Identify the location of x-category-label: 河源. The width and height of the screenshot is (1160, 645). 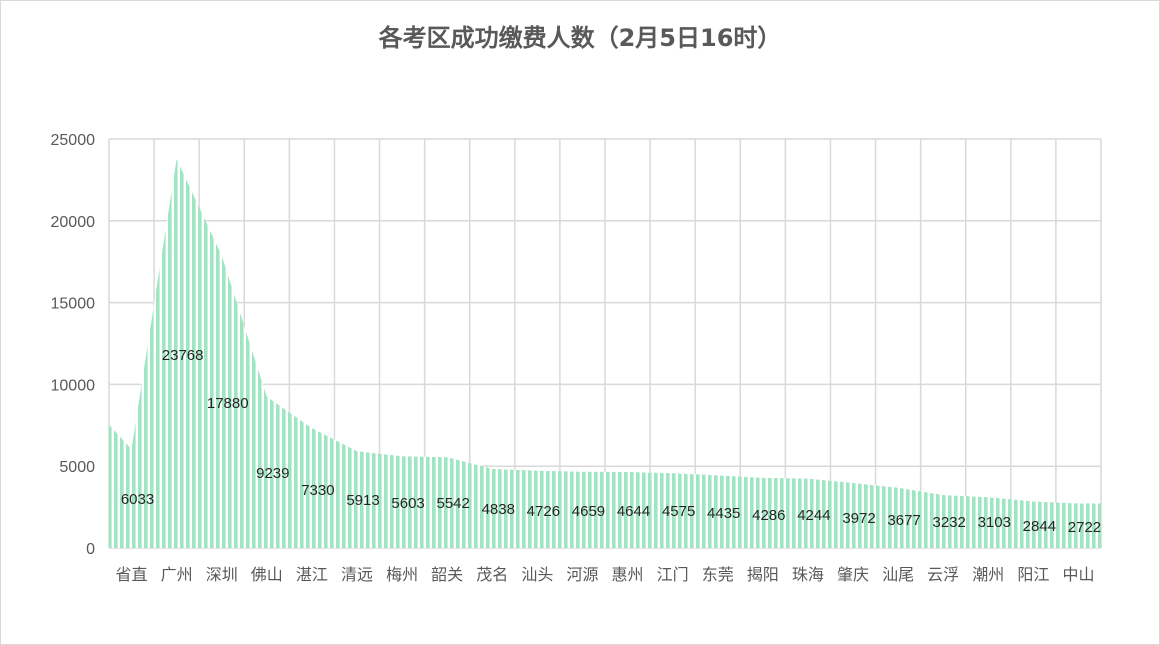
(582, 574).